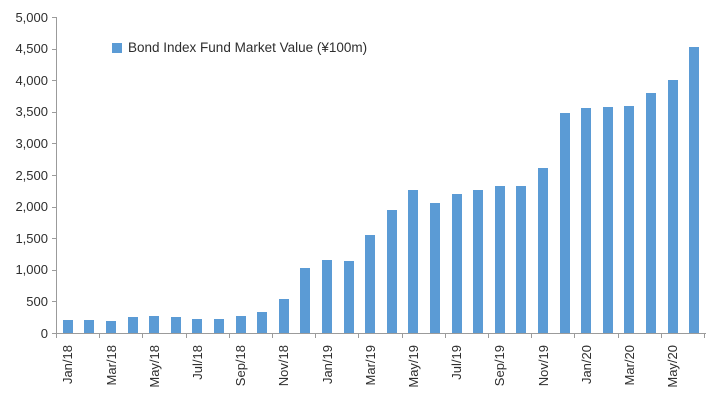 The height and width of the screenshot is (407, 710). What do you see at coordinates (132, 324) in the screenshot?
I see `bar-Apr/18` at bounding box center [132, 324].